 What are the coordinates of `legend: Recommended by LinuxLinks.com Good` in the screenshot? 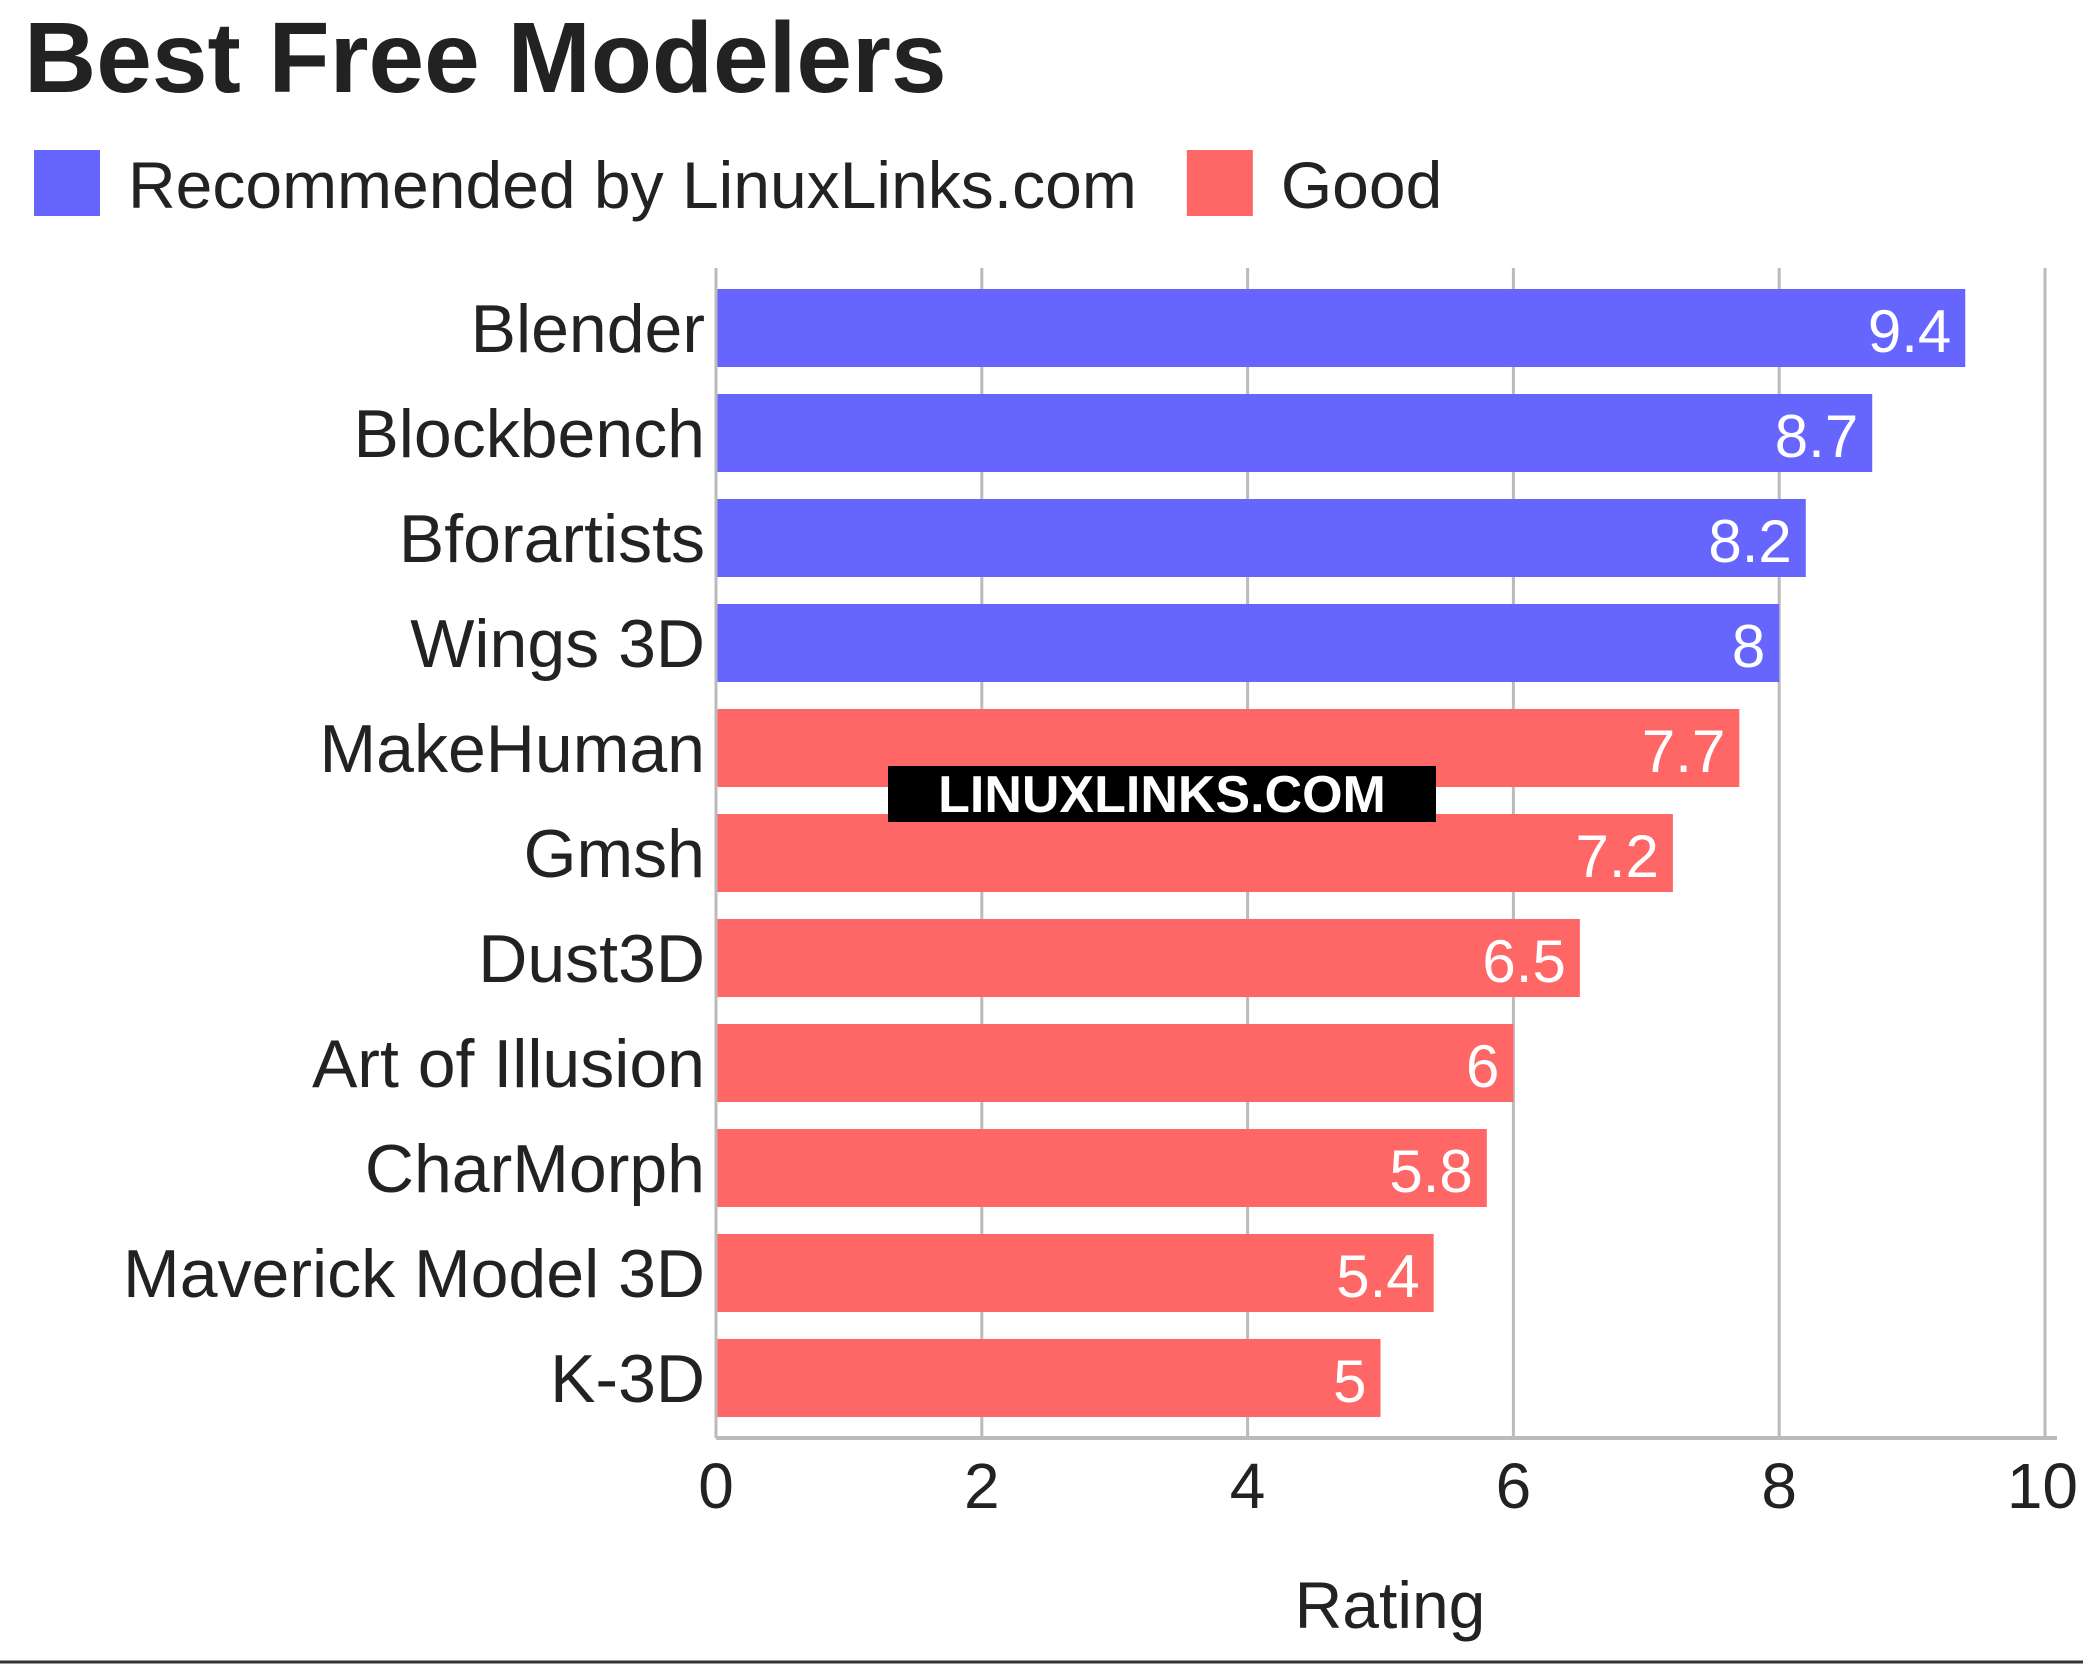 It's located at (738, 185).